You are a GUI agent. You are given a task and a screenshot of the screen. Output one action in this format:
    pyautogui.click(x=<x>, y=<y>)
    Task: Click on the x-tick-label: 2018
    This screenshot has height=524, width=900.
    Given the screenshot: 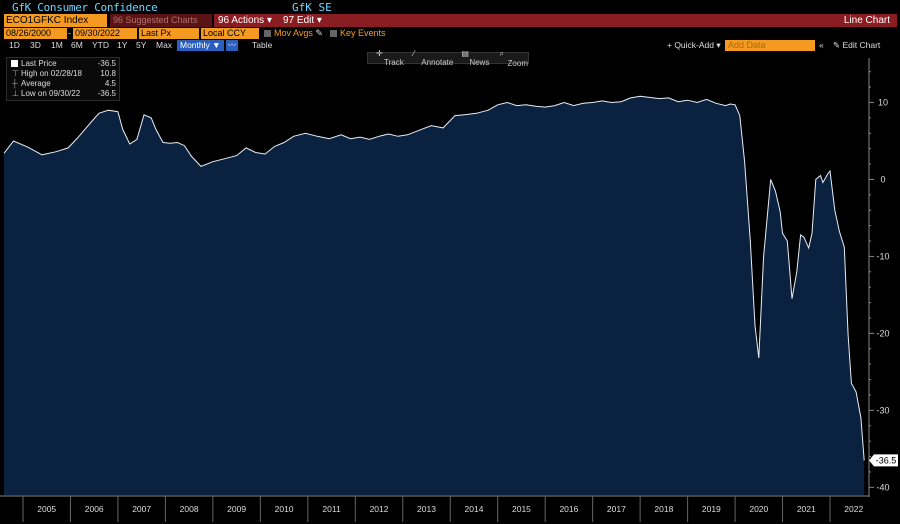 What is the action you would take?
    pyautogui.click(x=663, y=509)
    